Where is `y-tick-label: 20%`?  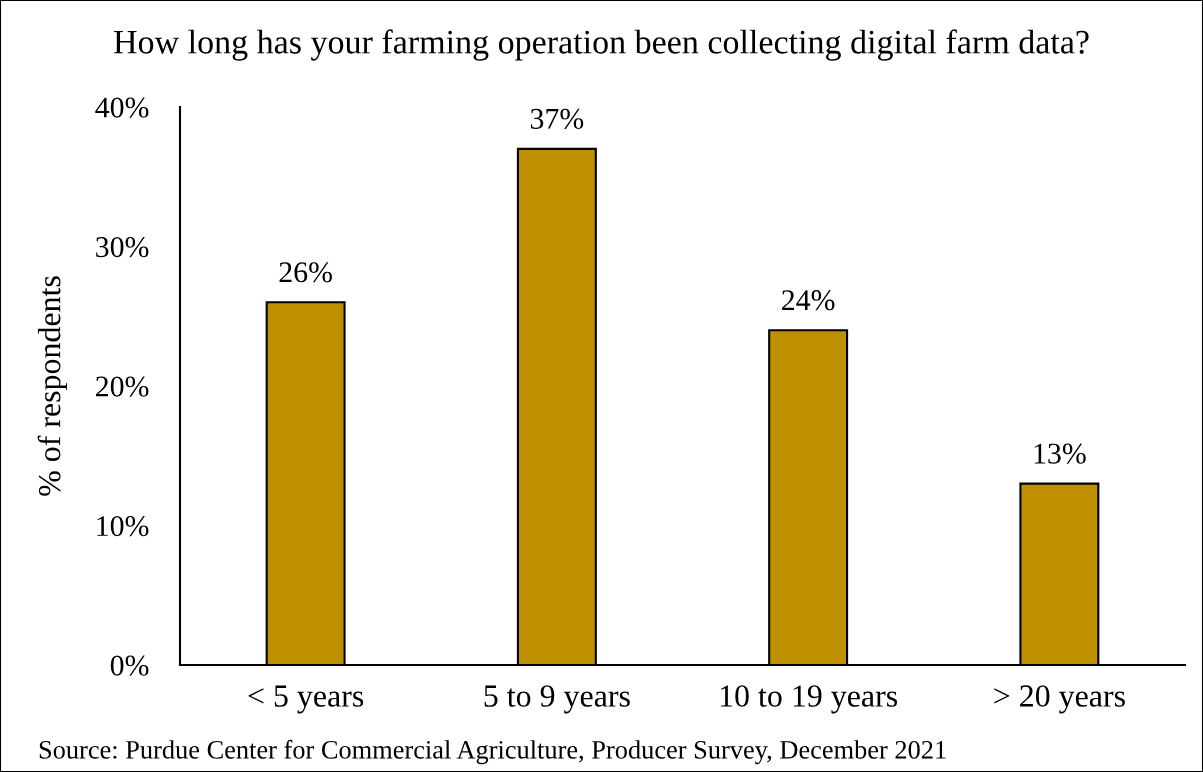
y-tick-label: 20% is located at coordinates (122, 386).